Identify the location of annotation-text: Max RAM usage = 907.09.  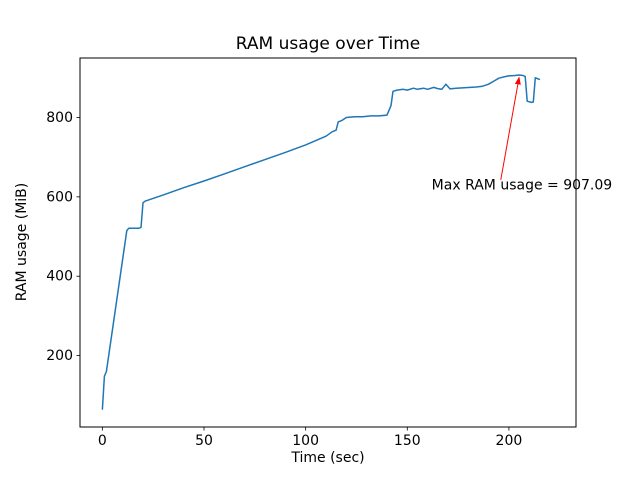
(522, 186).